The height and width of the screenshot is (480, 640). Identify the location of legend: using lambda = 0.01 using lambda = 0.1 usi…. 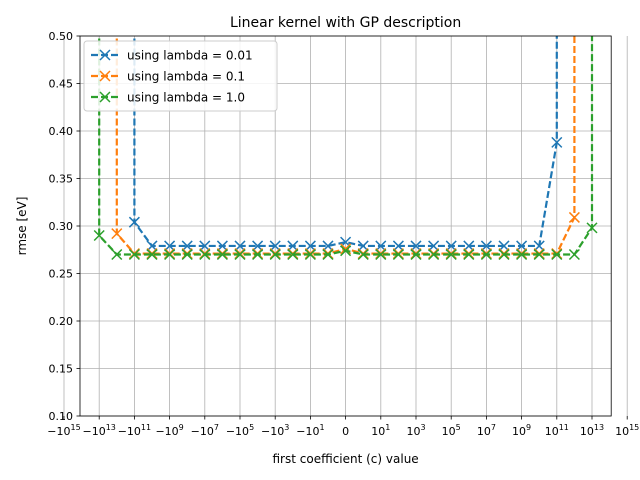
(180, 76).